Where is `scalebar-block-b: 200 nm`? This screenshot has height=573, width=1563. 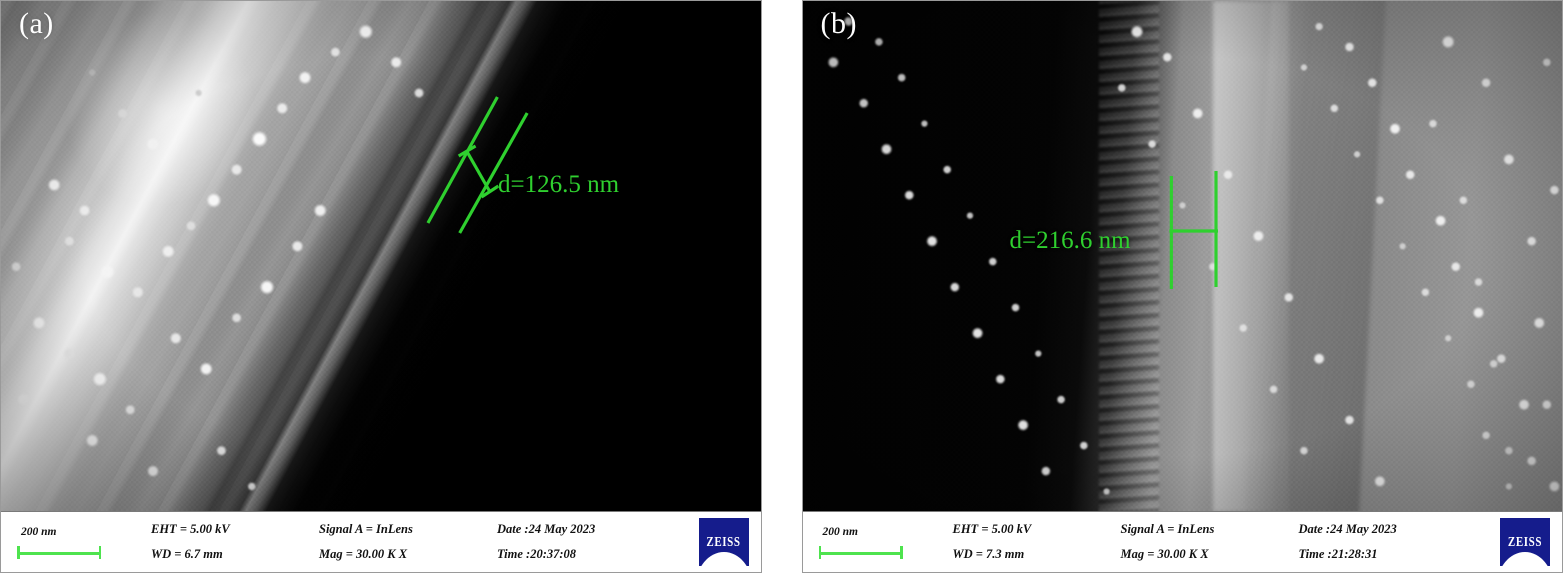
scalebar-block-b: 200 nm is located at coordinates (878, 542).